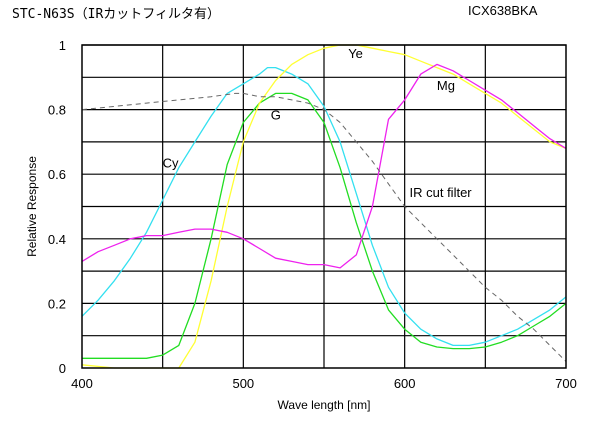 This screenshot has height=423, width=593. I want to click on series-label-ye: Ye, so click(355, 53).